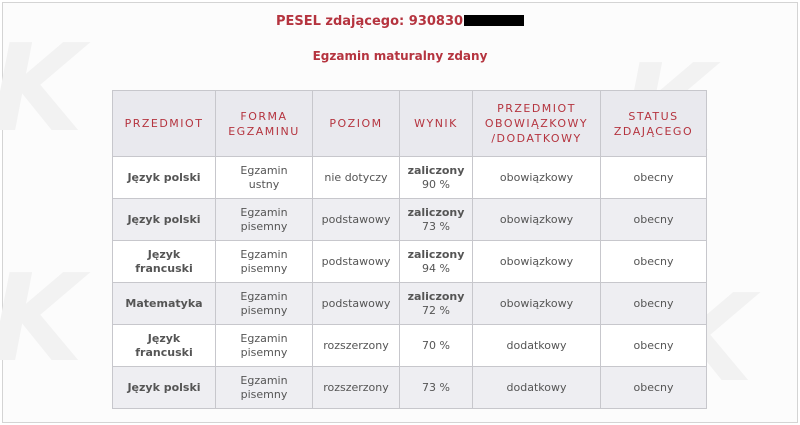  What do you see at coordinates (436, 219) in the screenshot?
I see `result-cell: zaliczony 73 %` at bounding box center [436, 219].